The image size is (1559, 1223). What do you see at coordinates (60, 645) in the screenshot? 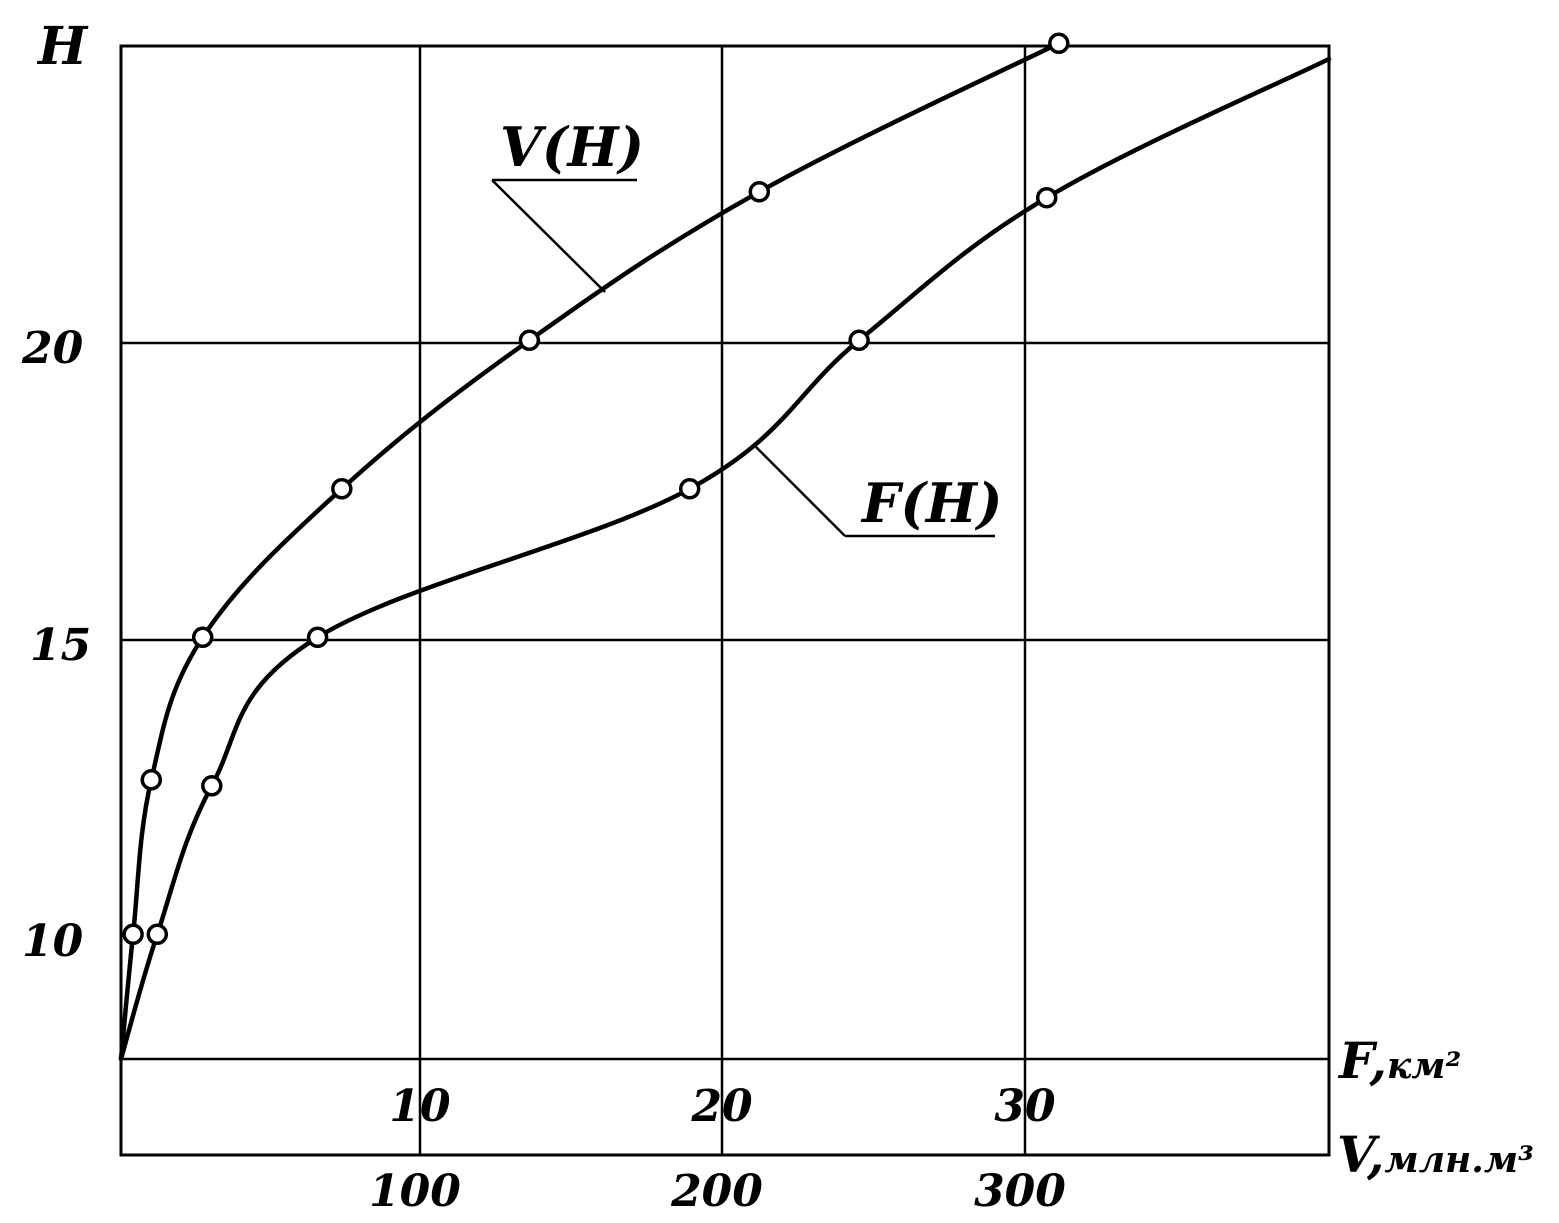
I see `y-tick-label: 15` at bounding box center [60, 645].